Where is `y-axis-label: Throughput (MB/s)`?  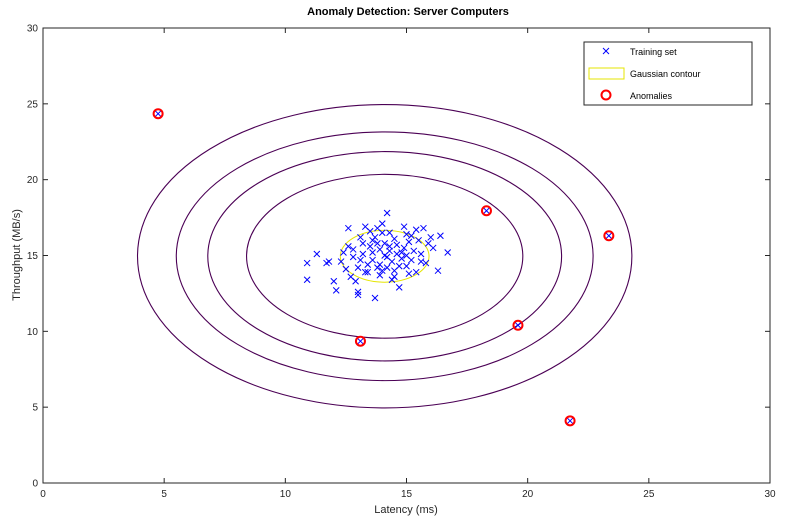 y-axis-label: Throughput (MB/s) is located at coordinates (17, 255).